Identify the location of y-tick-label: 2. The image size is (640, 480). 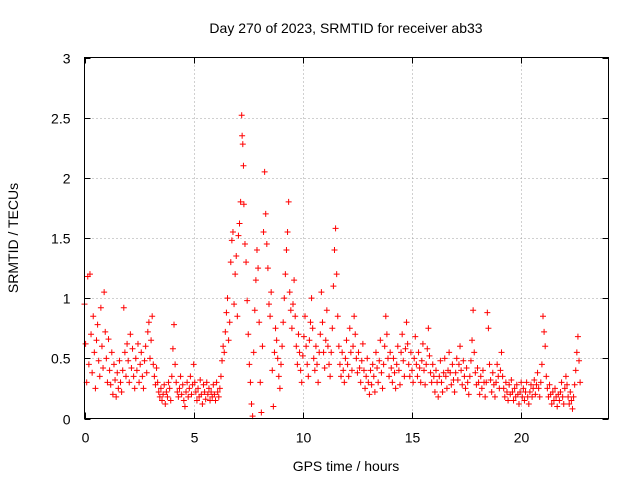
(67, 179).